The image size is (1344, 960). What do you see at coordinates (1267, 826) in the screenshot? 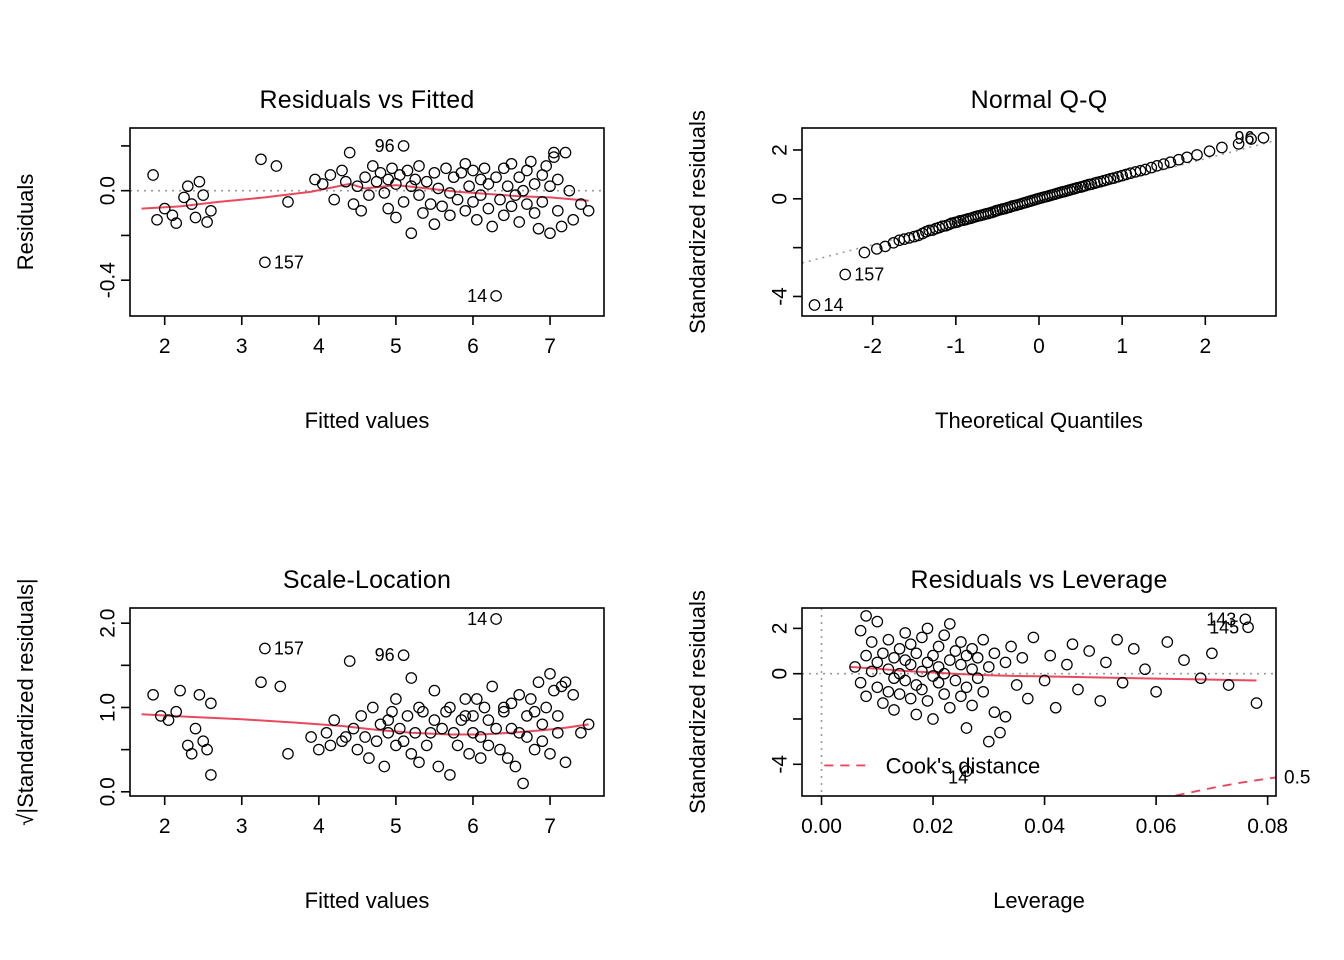
I see `svg-text: 0.08` at bounding box center [1267, 826].